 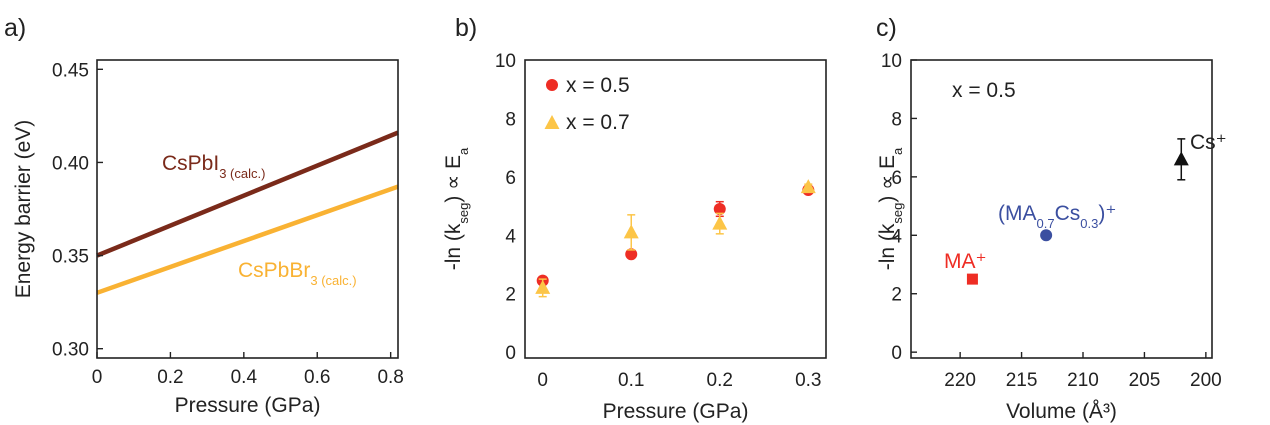 I want to click on point-label-ma: MA⁺, so click(x=965, y=261).